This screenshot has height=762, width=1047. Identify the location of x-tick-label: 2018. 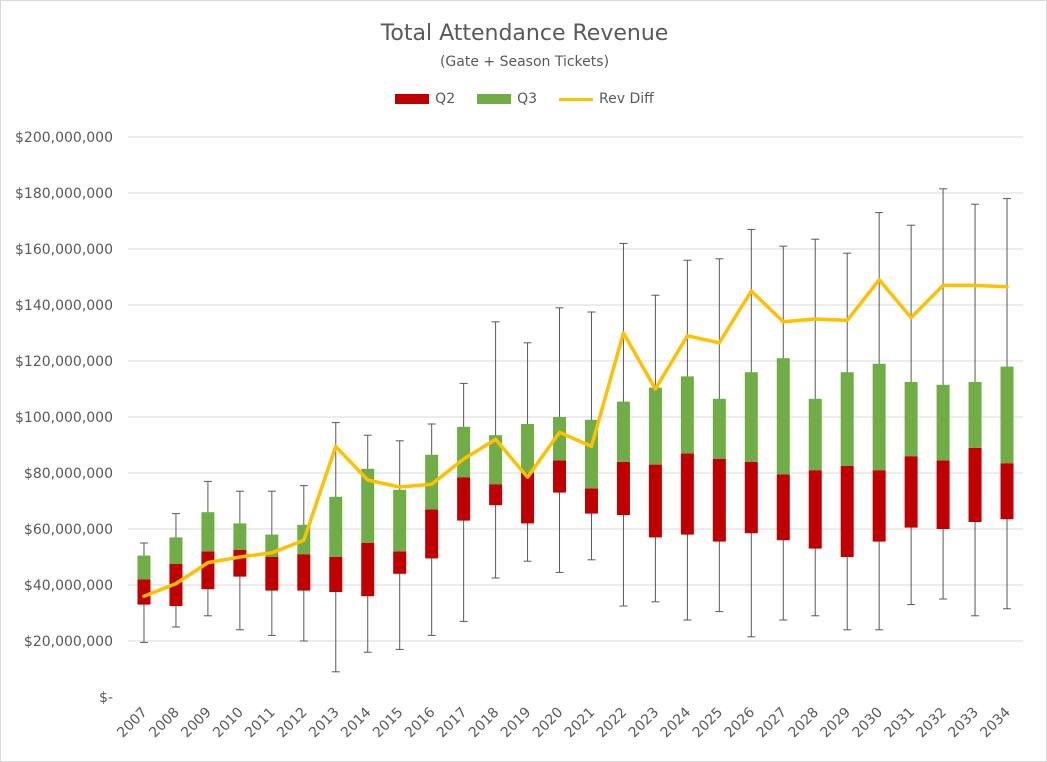
(484, 723).